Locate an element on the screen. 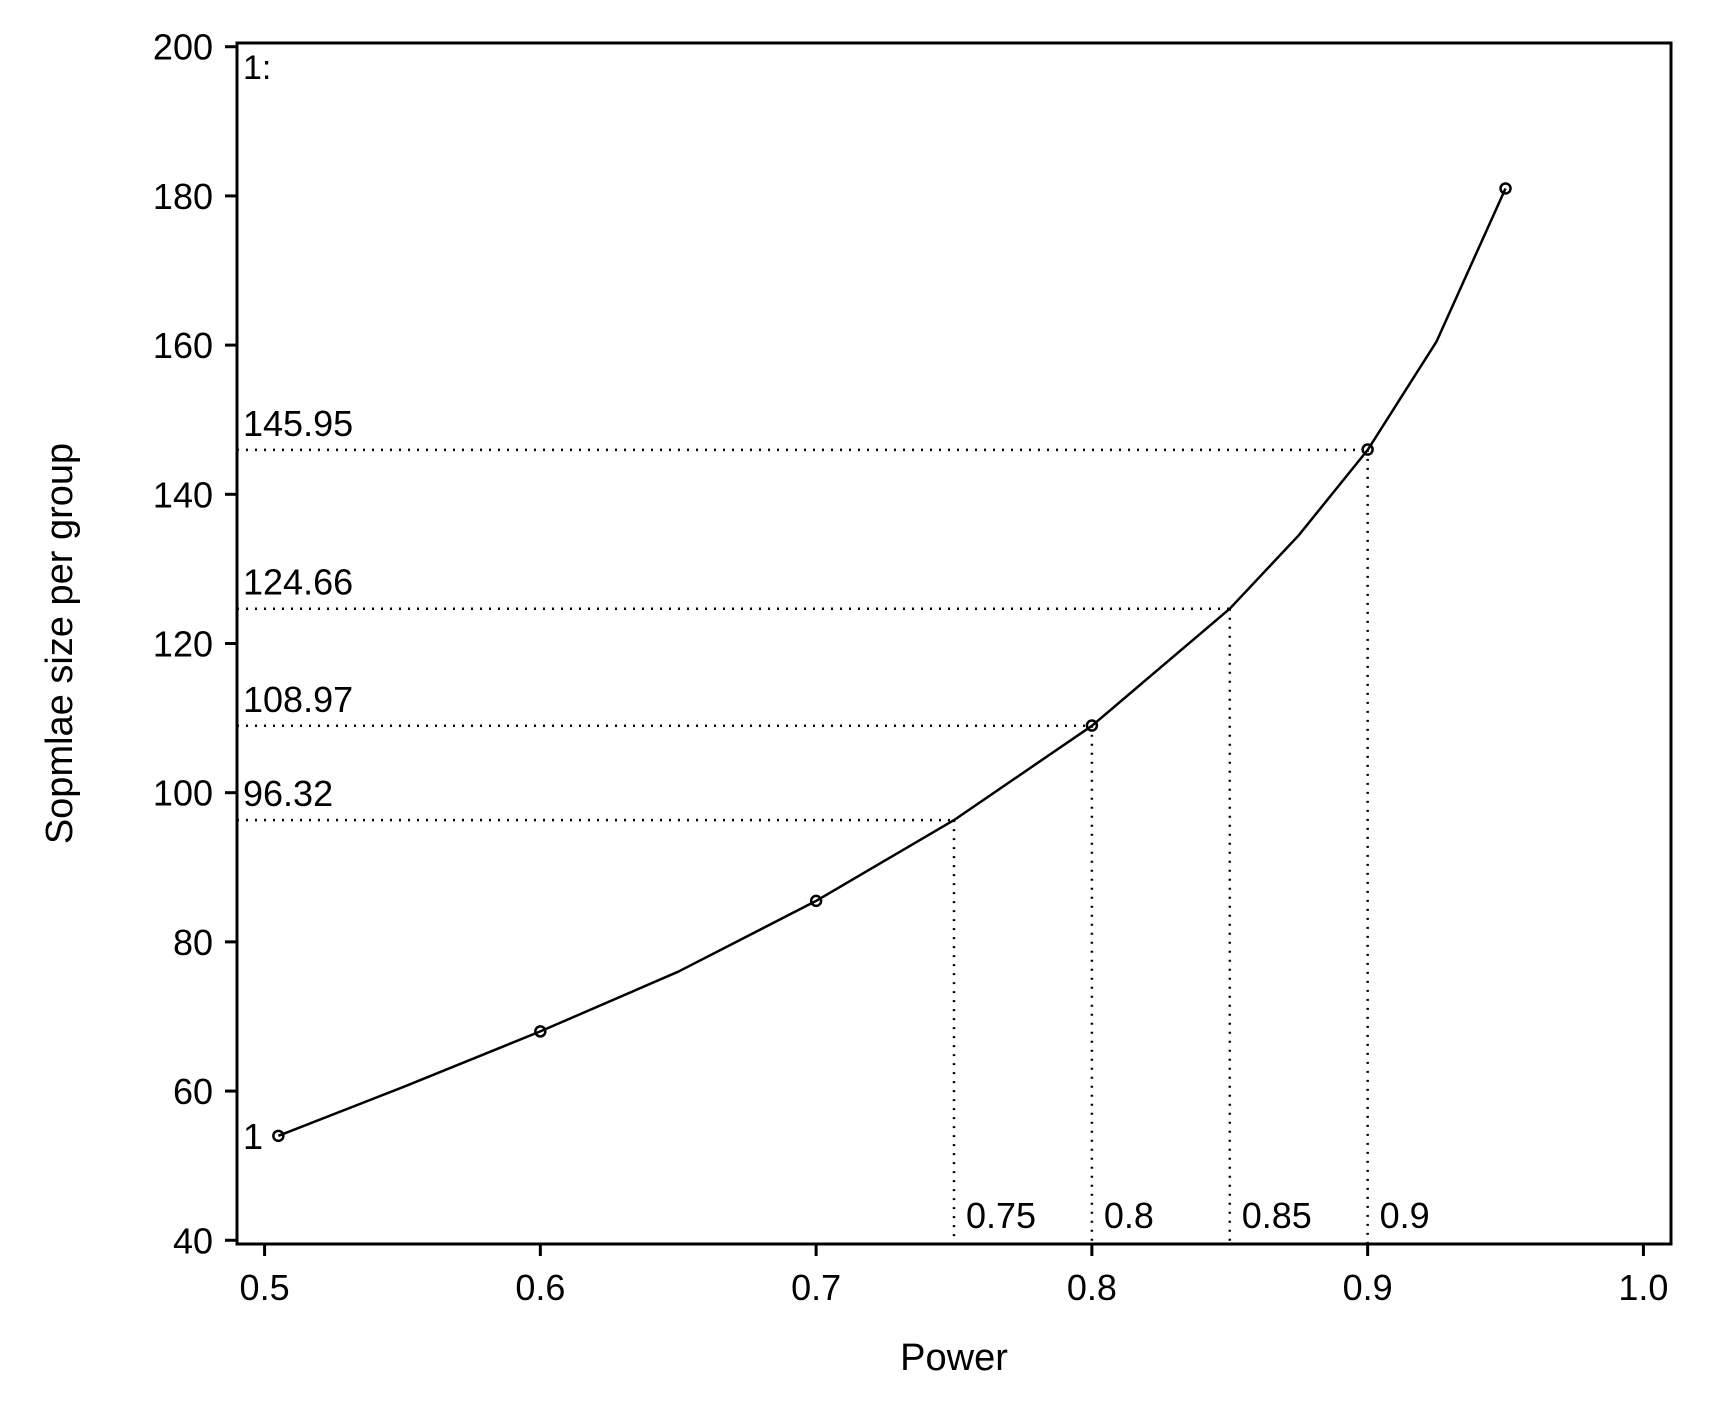 Image resolution: width=1724 pixels, height=1402 pixels. y-tick-label: 80 is located at coordinates (193, 942).